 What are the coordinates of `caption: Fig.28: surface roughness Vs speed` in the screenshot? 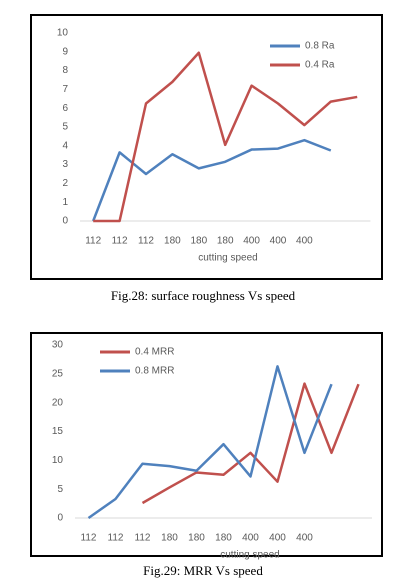 It's located at (203, 295).